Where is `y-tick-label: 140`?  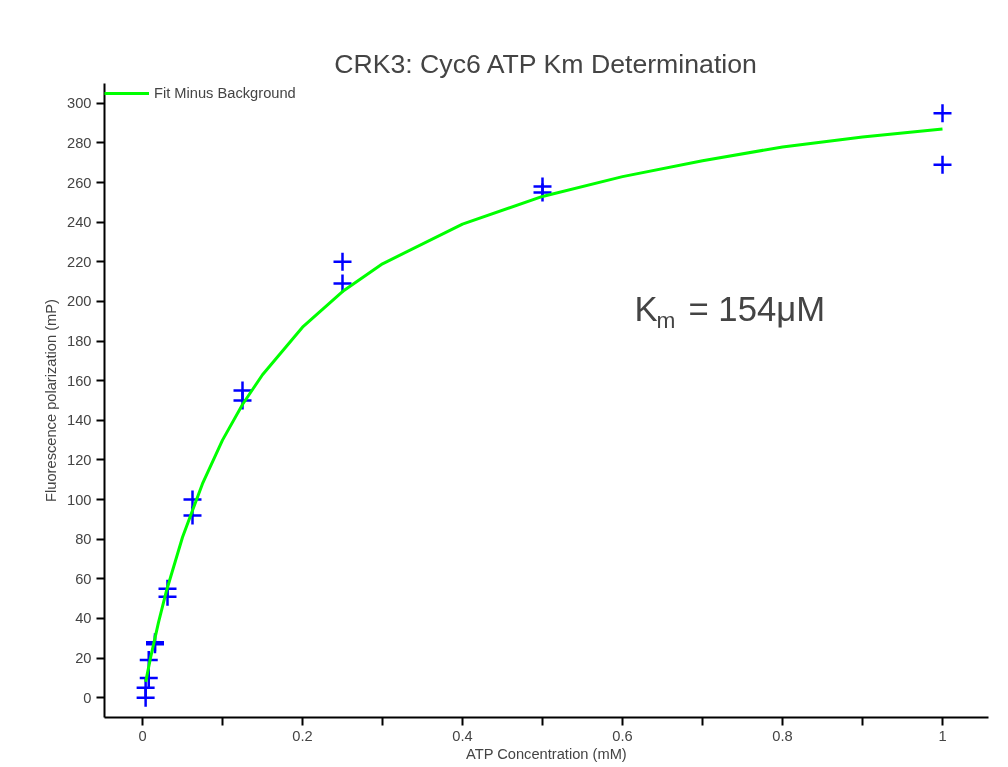 y-tick-label: 140 is located at coordinates (79, 420).